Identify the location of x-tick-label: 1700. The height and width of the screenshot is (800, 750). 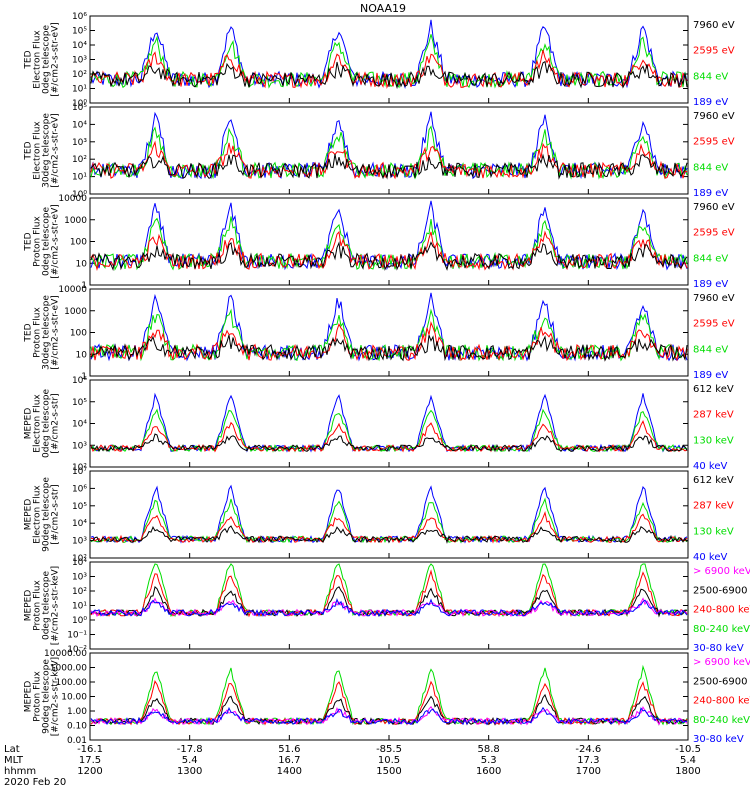
(588, 771).